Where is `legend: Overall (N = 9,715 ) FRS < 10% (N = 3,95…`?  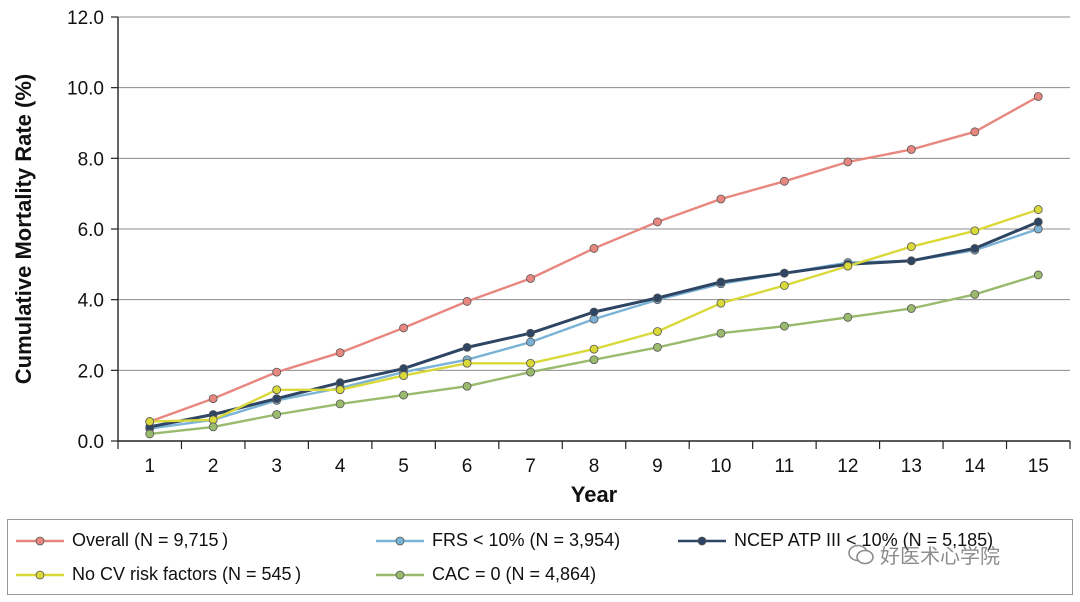
legend: Overall (N = 9,715 ) FRS < 10% (N = 3,95… is located at coordinates (540, 557).